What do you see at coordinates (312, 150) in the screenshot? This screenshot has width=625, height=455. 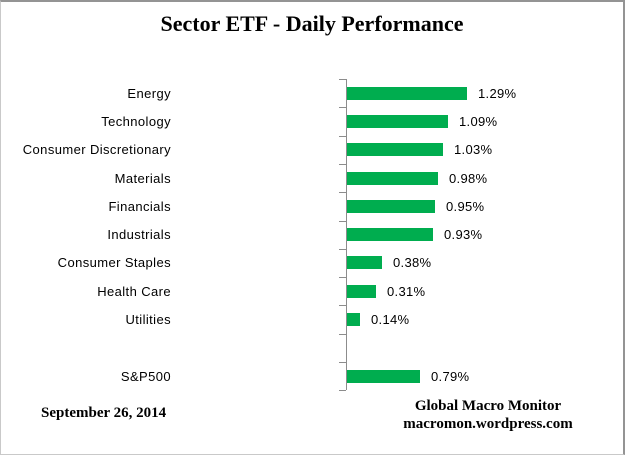 I see `chart-row: Consumer Discretionary 1.03%` at bounding box center [312, 150].